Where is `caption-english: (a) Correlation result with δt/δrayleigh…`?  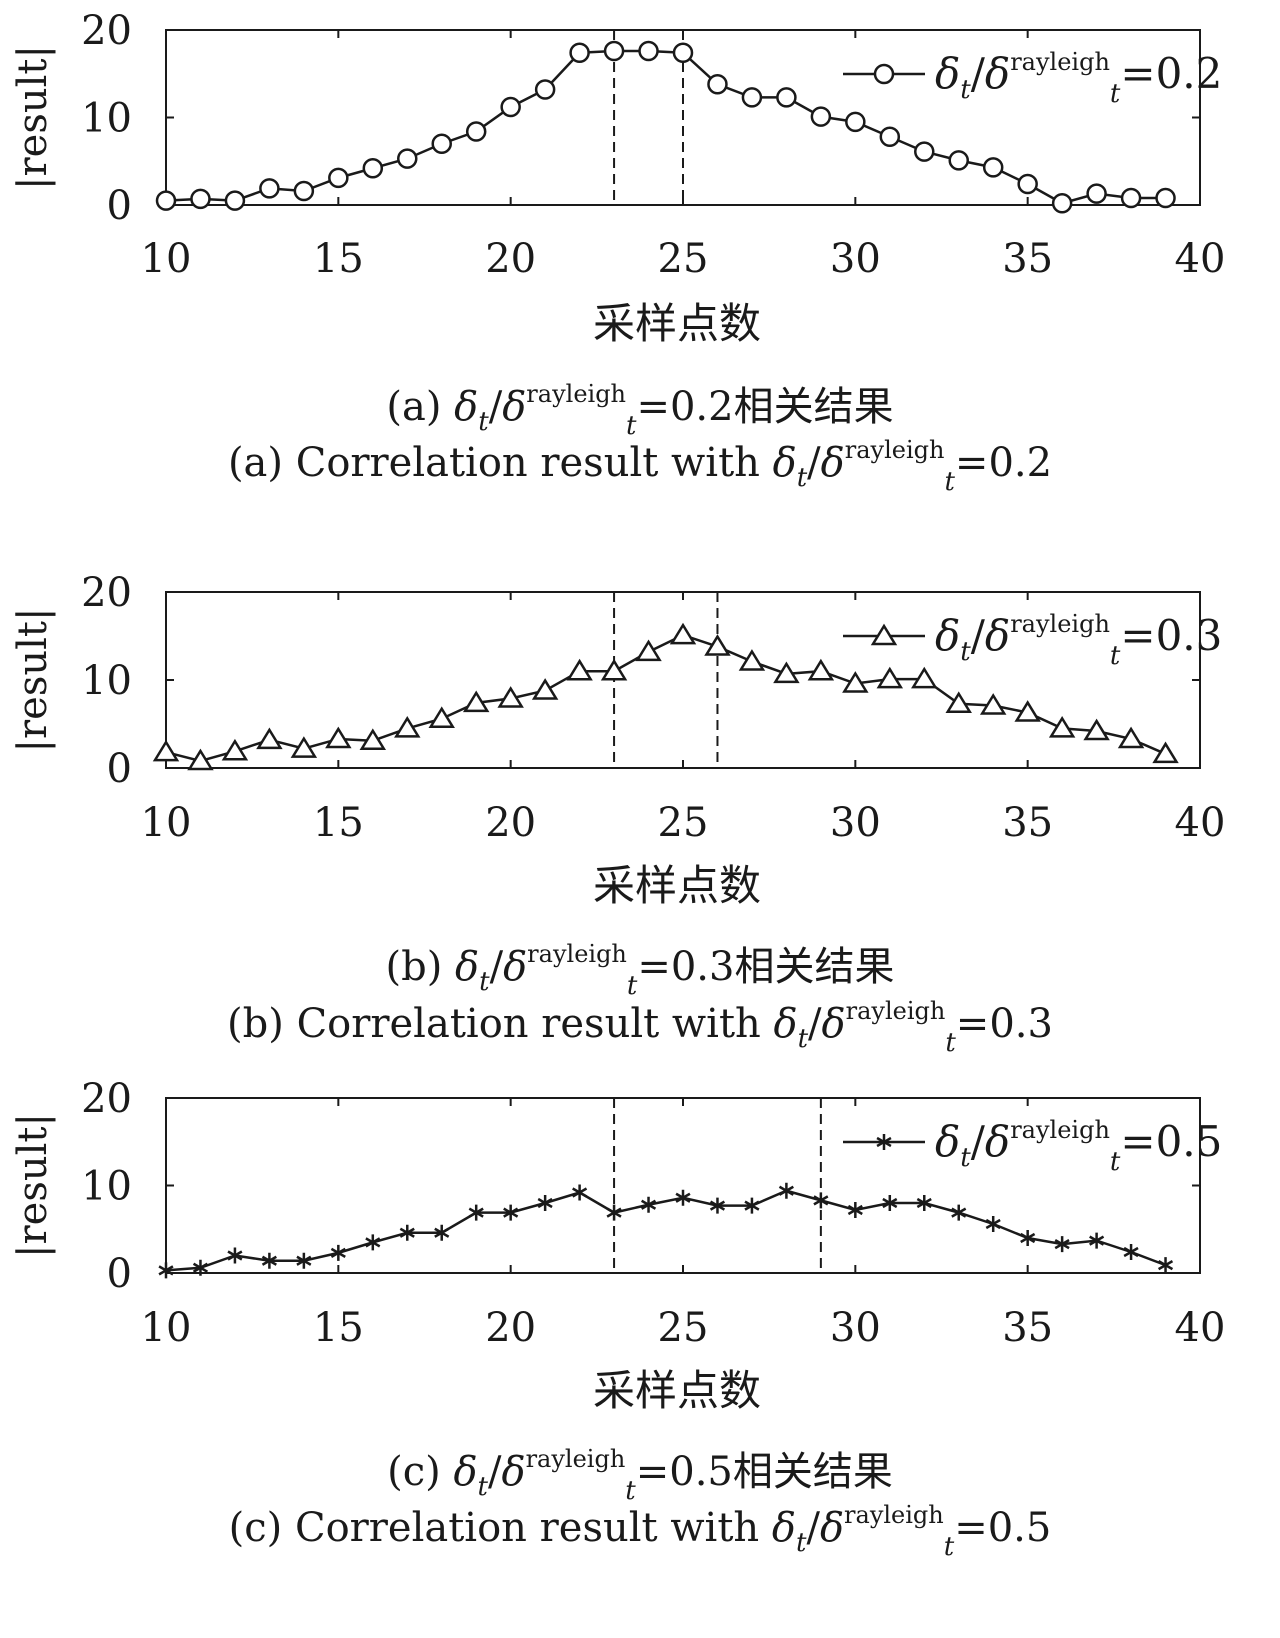 caption-english: (a) Correlation result with δt/δrayleigh… is located at coordinates (640, 466).